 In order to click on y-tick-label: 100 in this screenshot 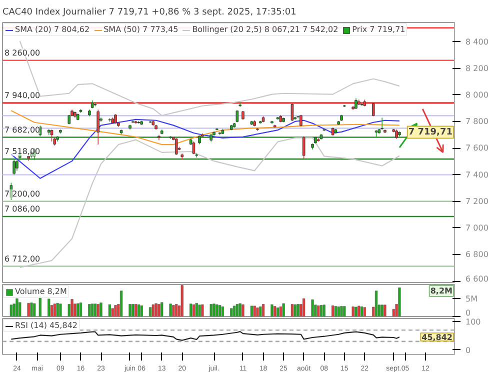, I will do `click(473, 322)`.